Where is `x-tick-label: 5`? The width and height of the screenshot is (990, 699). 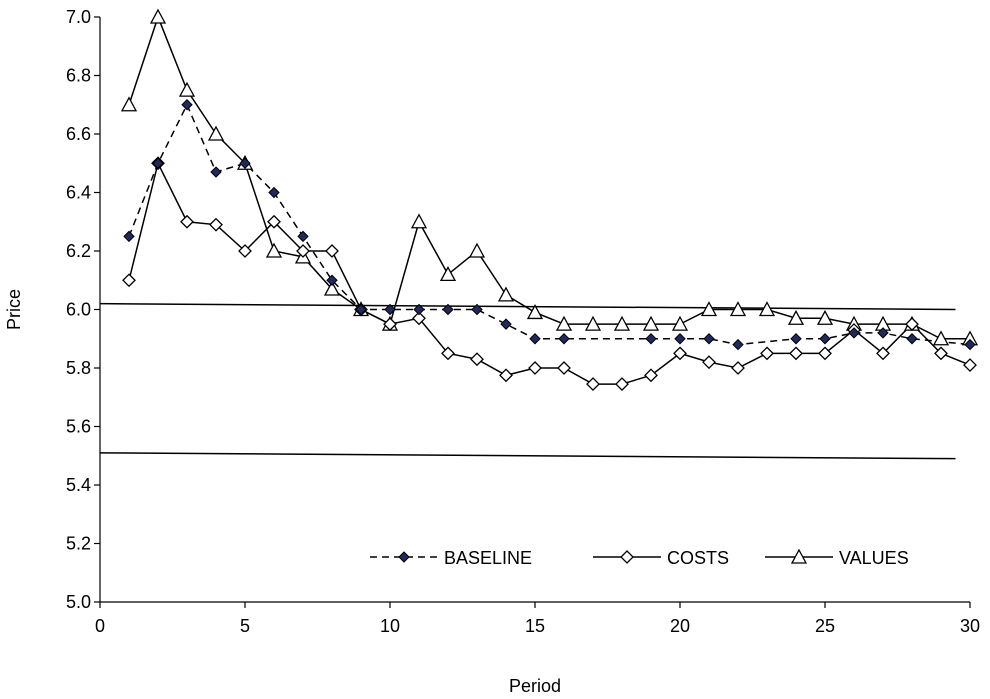
x-tick-label: 5 is located at coordinates (245, 626).